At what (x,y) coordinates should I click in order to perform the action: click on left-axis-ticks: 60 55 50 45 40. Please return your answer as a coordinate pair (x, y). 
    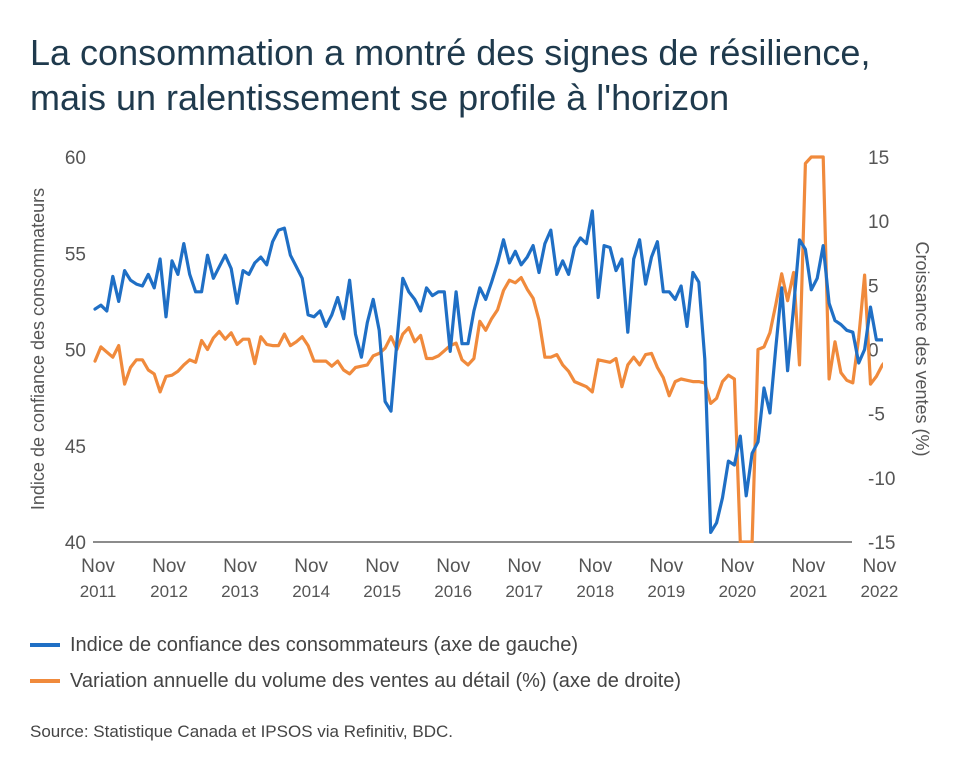
    Looking at the image, I should click on (75, 351).